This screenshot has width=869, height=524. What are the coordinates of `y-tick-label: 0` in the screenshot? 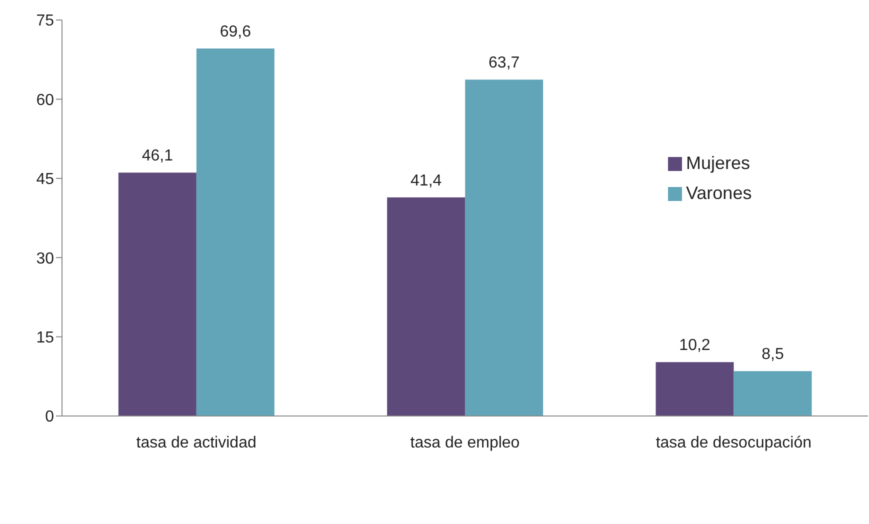 It's located at (49, 417).